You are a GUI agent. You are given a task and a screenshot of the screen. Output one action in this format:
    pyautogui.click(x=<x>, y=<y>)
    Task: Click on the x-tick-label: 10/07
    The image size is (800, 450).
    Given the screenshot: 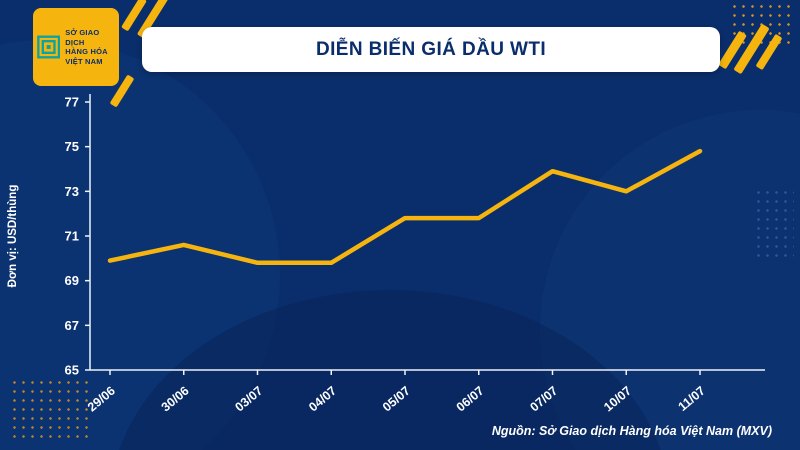 What is the action you would take?
    pyautogui.click(x=617, y=399)
    